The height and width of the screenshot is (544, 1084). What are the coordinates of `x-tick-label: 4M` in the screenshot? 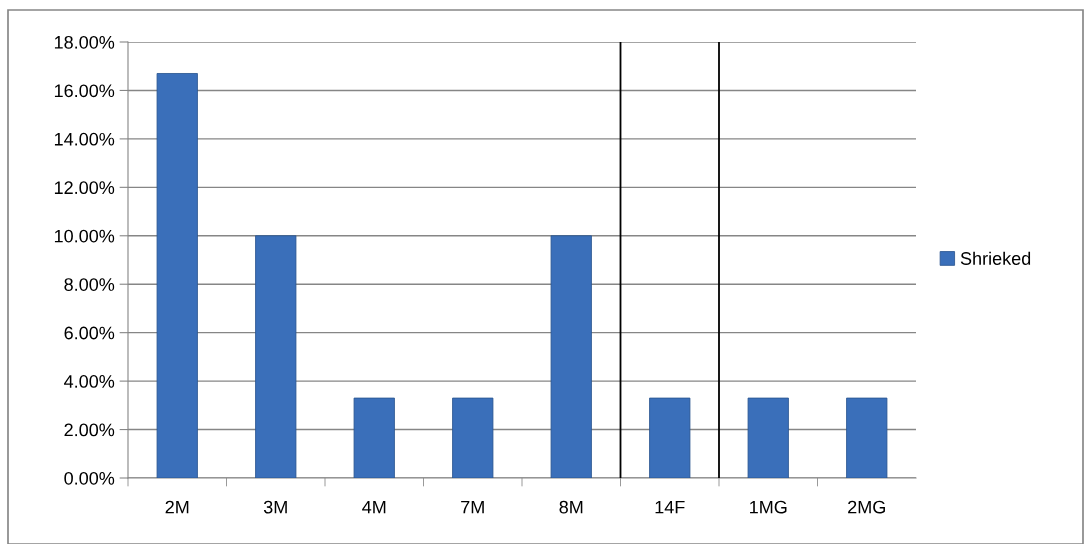 It's located at (374, 507).